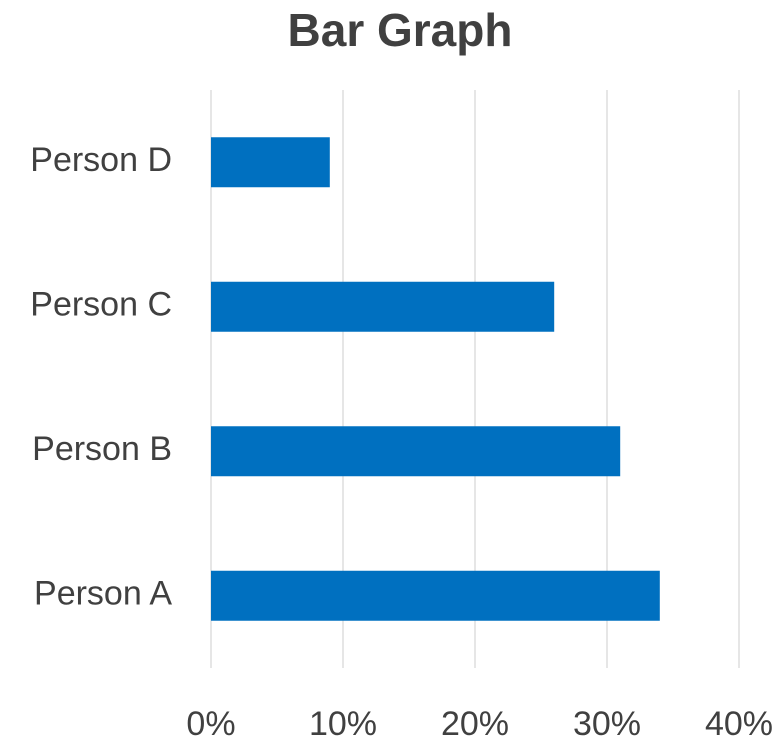  What do you see at coordinates (400, 30) in the screenshot?
I see `chart-title: Bar Graph` at bounding box center [400, 30].